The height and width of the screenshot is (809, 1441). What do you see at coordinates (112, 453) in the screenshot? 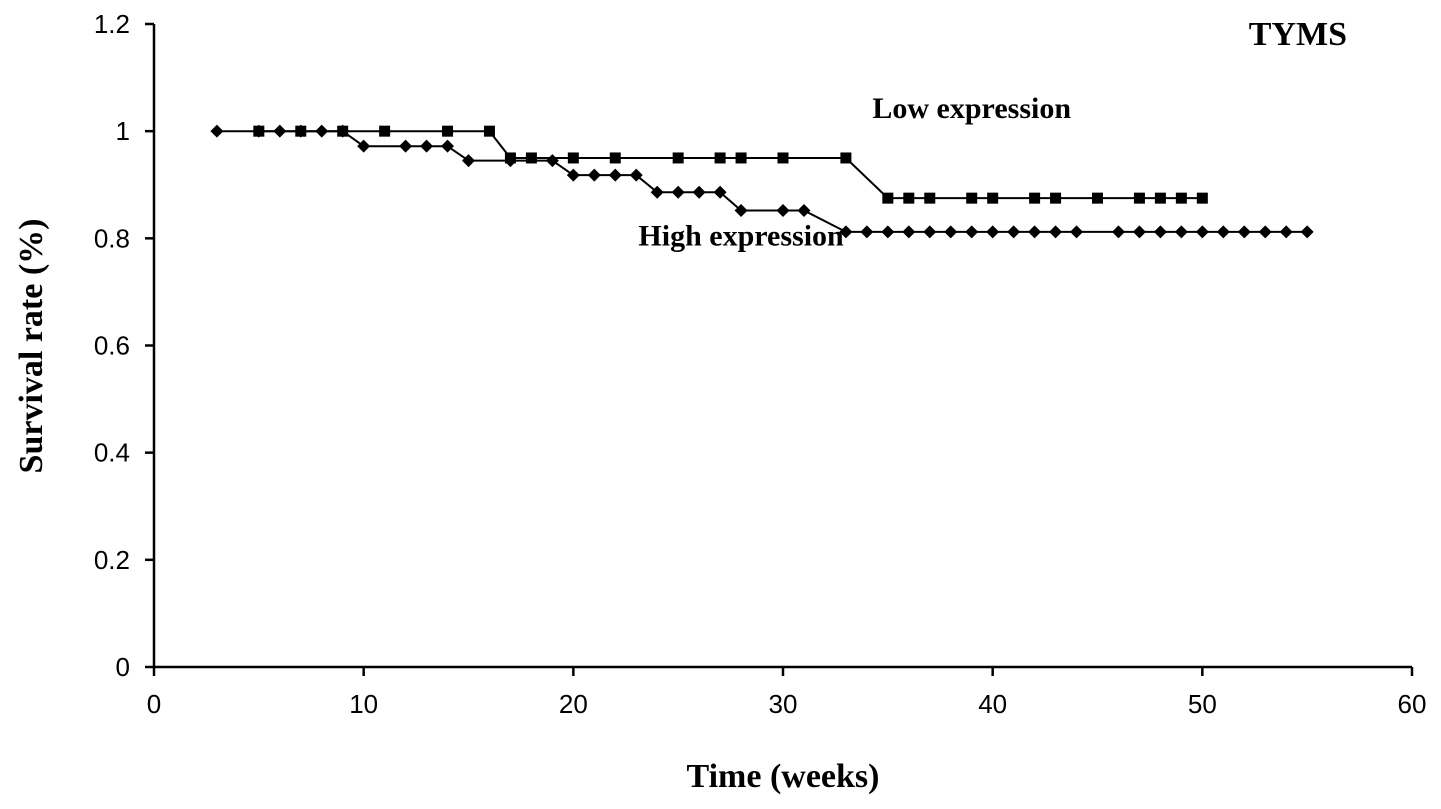
I see `y-tick-label: 0.4` at bounding box center [112, 453].